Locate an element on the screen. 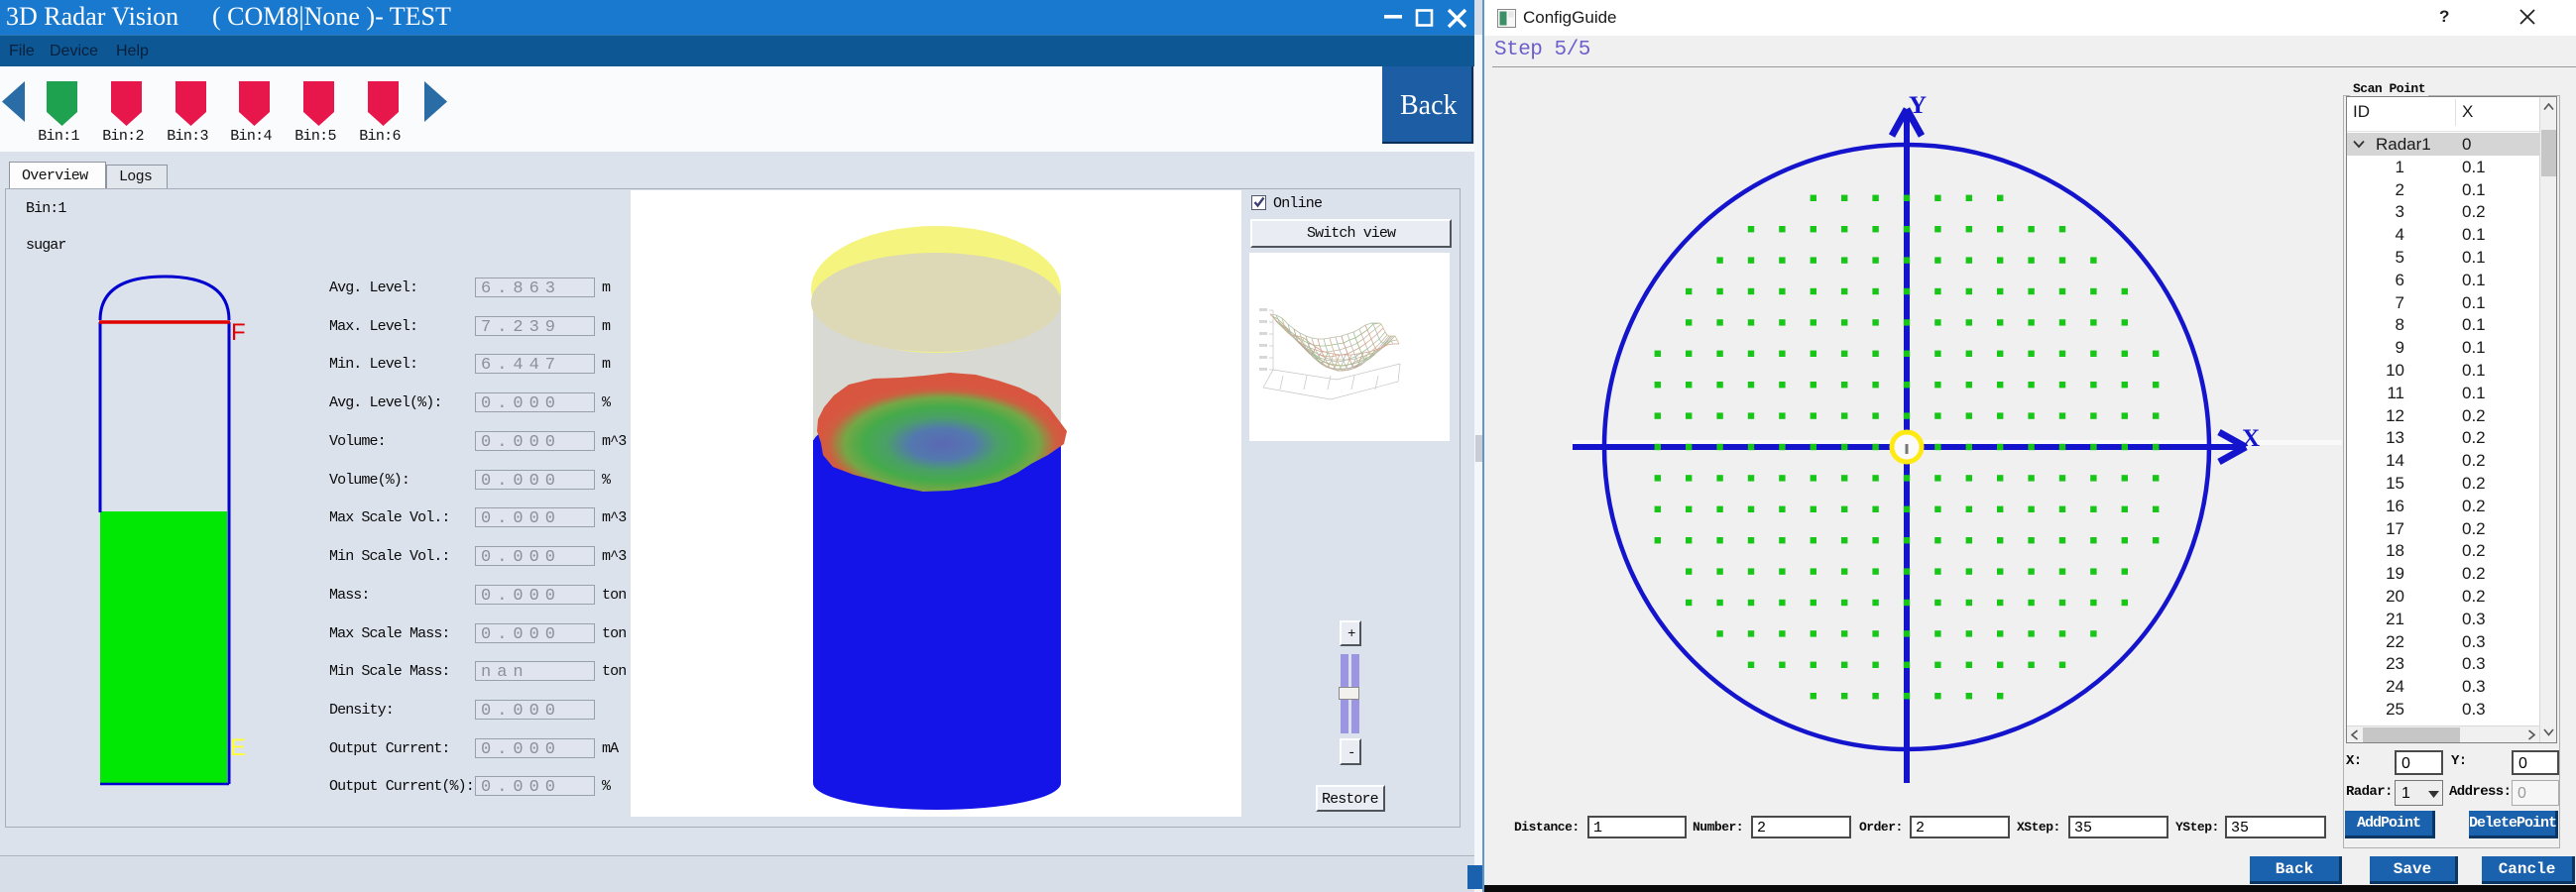  svg-text: F is located at coordinates (239, 333).